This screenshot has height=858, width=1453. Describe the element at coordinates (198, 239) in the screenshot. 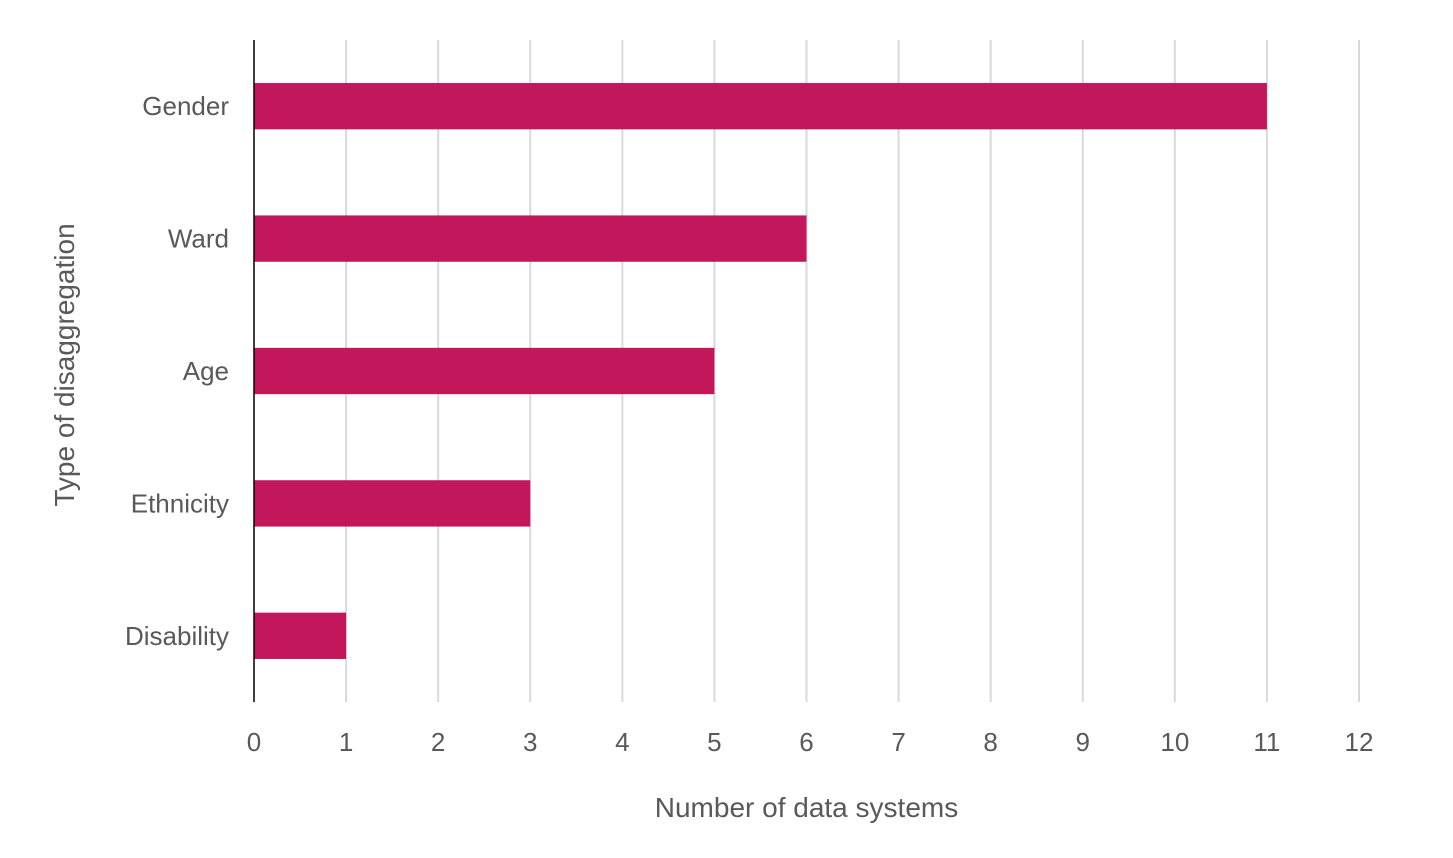

I see `y-tick-label-ward: Ward` at that location.